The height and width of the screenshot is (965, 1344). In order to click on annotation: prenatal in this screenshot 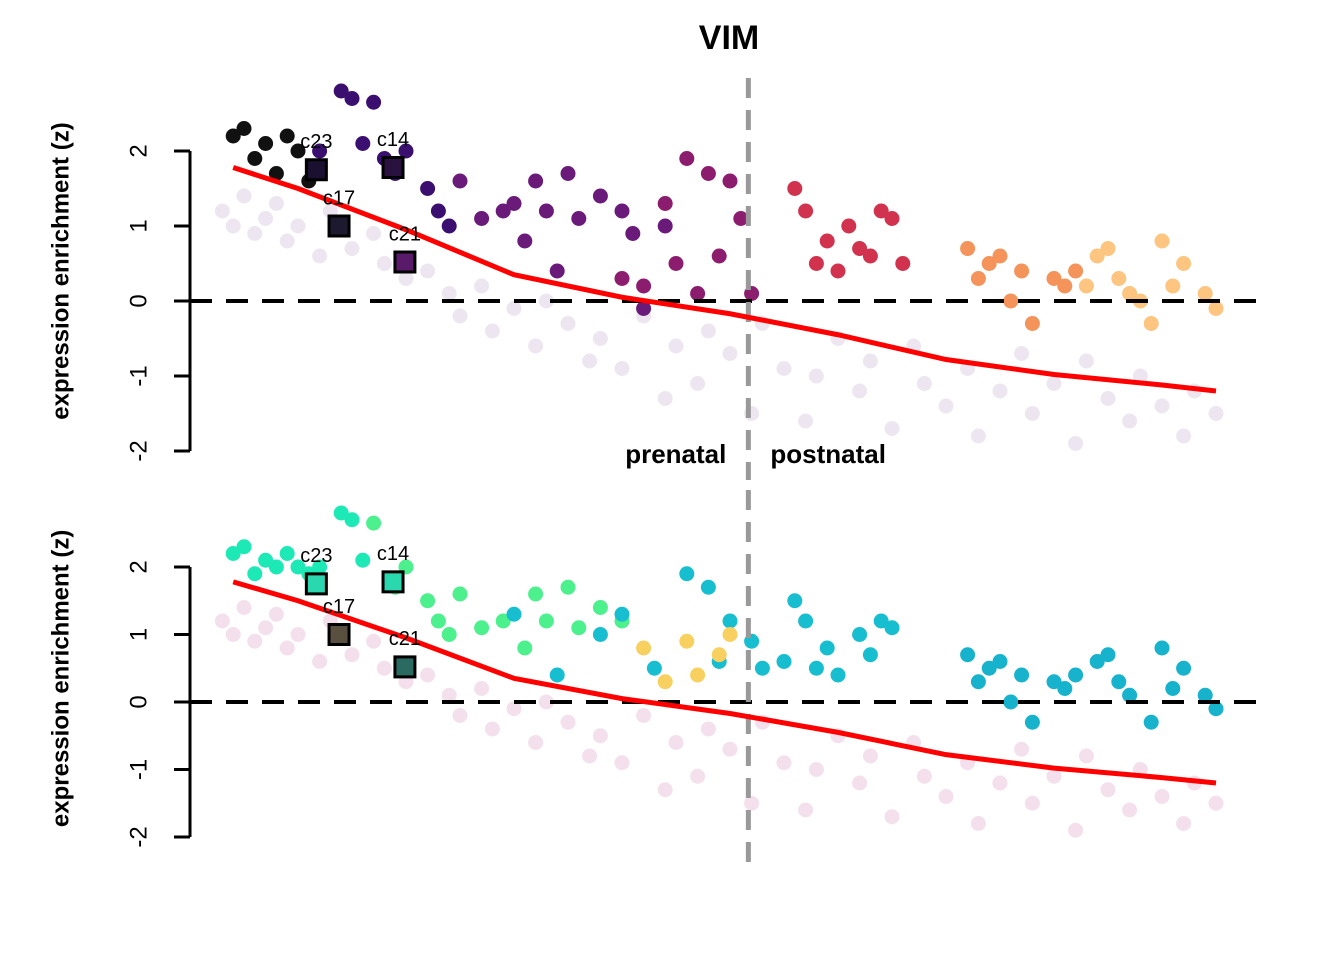, I will do `click(675, 454)`.